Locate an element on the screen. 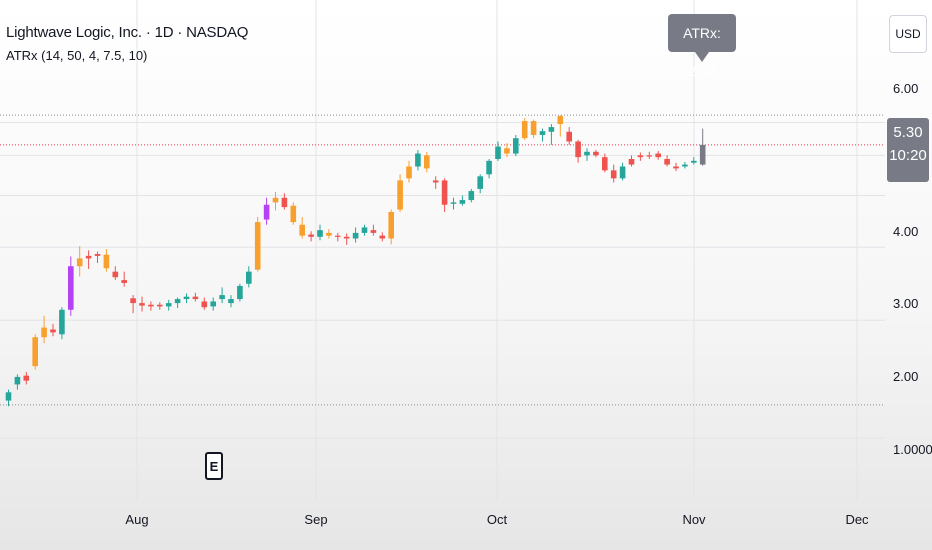 This screenshot has height=550, width=932. last-price-badge: 5.30 10:20 is located at coordinates (908, 150).